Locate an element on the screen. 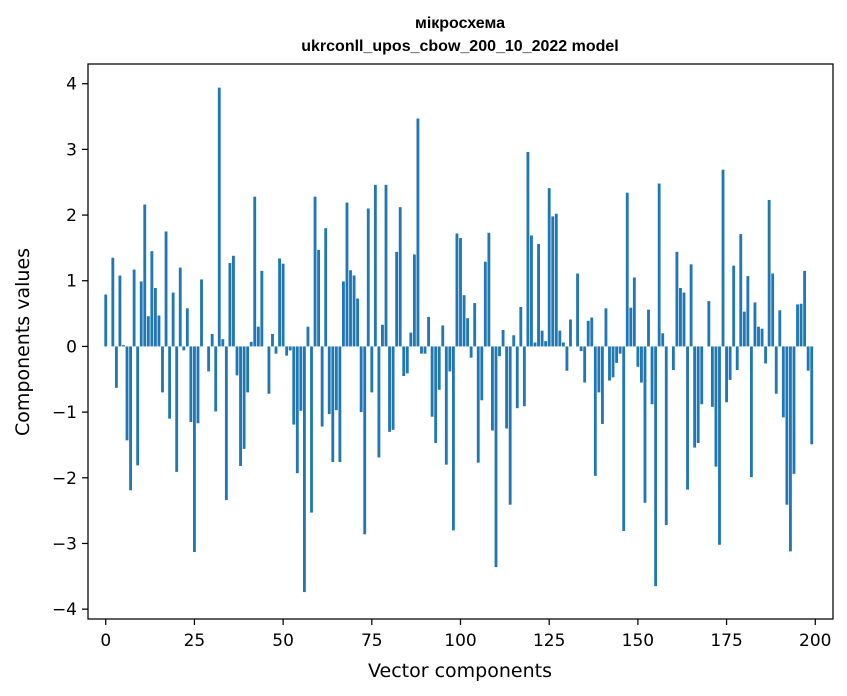 The width and height of the screenshot is (847, 696). y-tick-label: −4 is located at coordinates (64, 610).